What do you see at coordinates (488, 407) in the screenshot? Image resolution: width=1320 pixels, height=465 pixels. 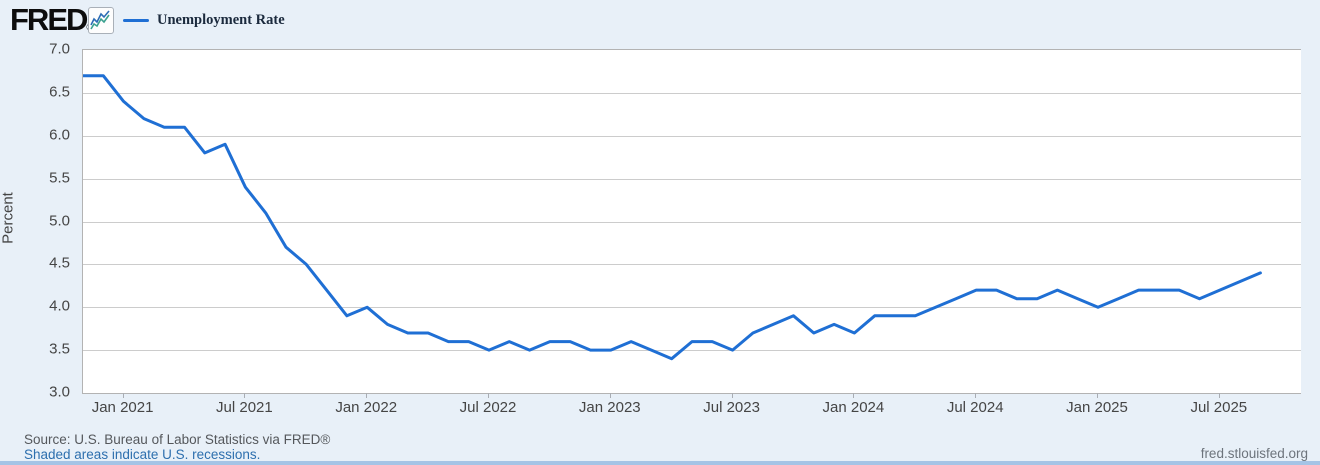 I see `x-tick-label: Jul 2022` at bounding box center [488, 407].